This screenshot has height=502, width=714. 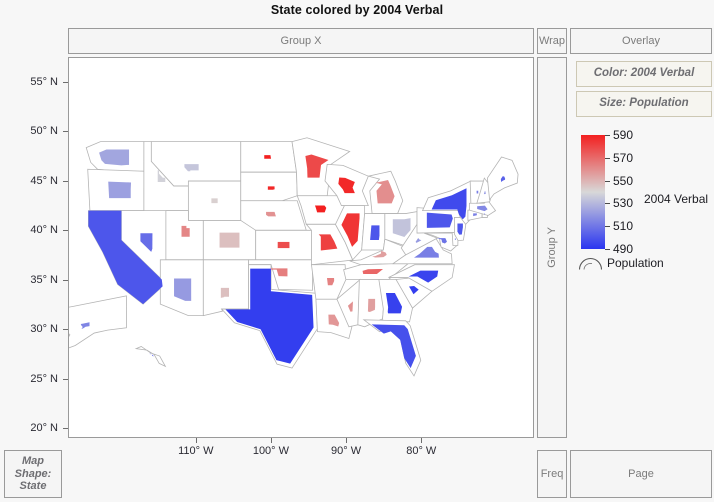 What do you see at coordinates (185, 231) in the screenshot?
I see `state-shape-ut: Utah — 2004 Verbal: 565` at bounding box center [185, 231].